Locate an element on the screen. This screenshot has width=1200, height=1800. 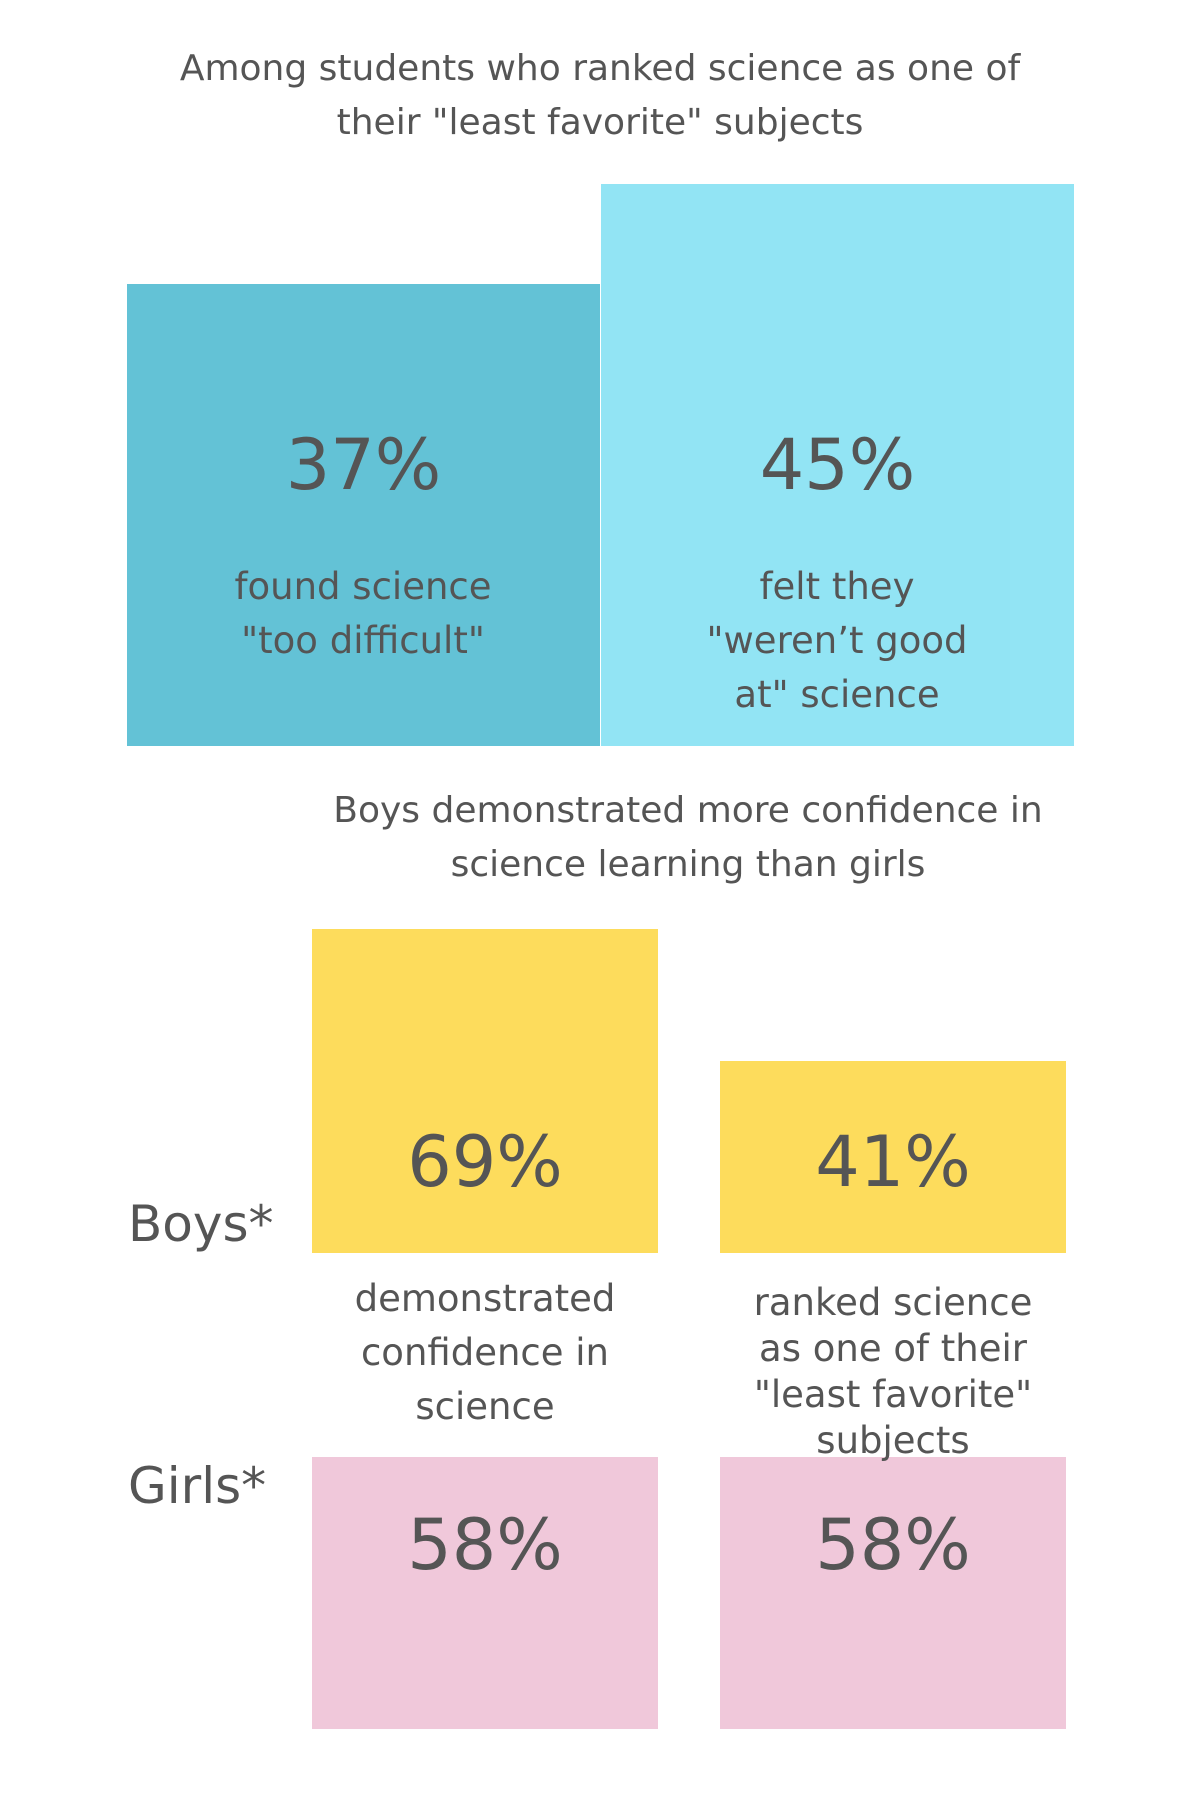
value-label: 41% is located at coordinates (893, 1162).